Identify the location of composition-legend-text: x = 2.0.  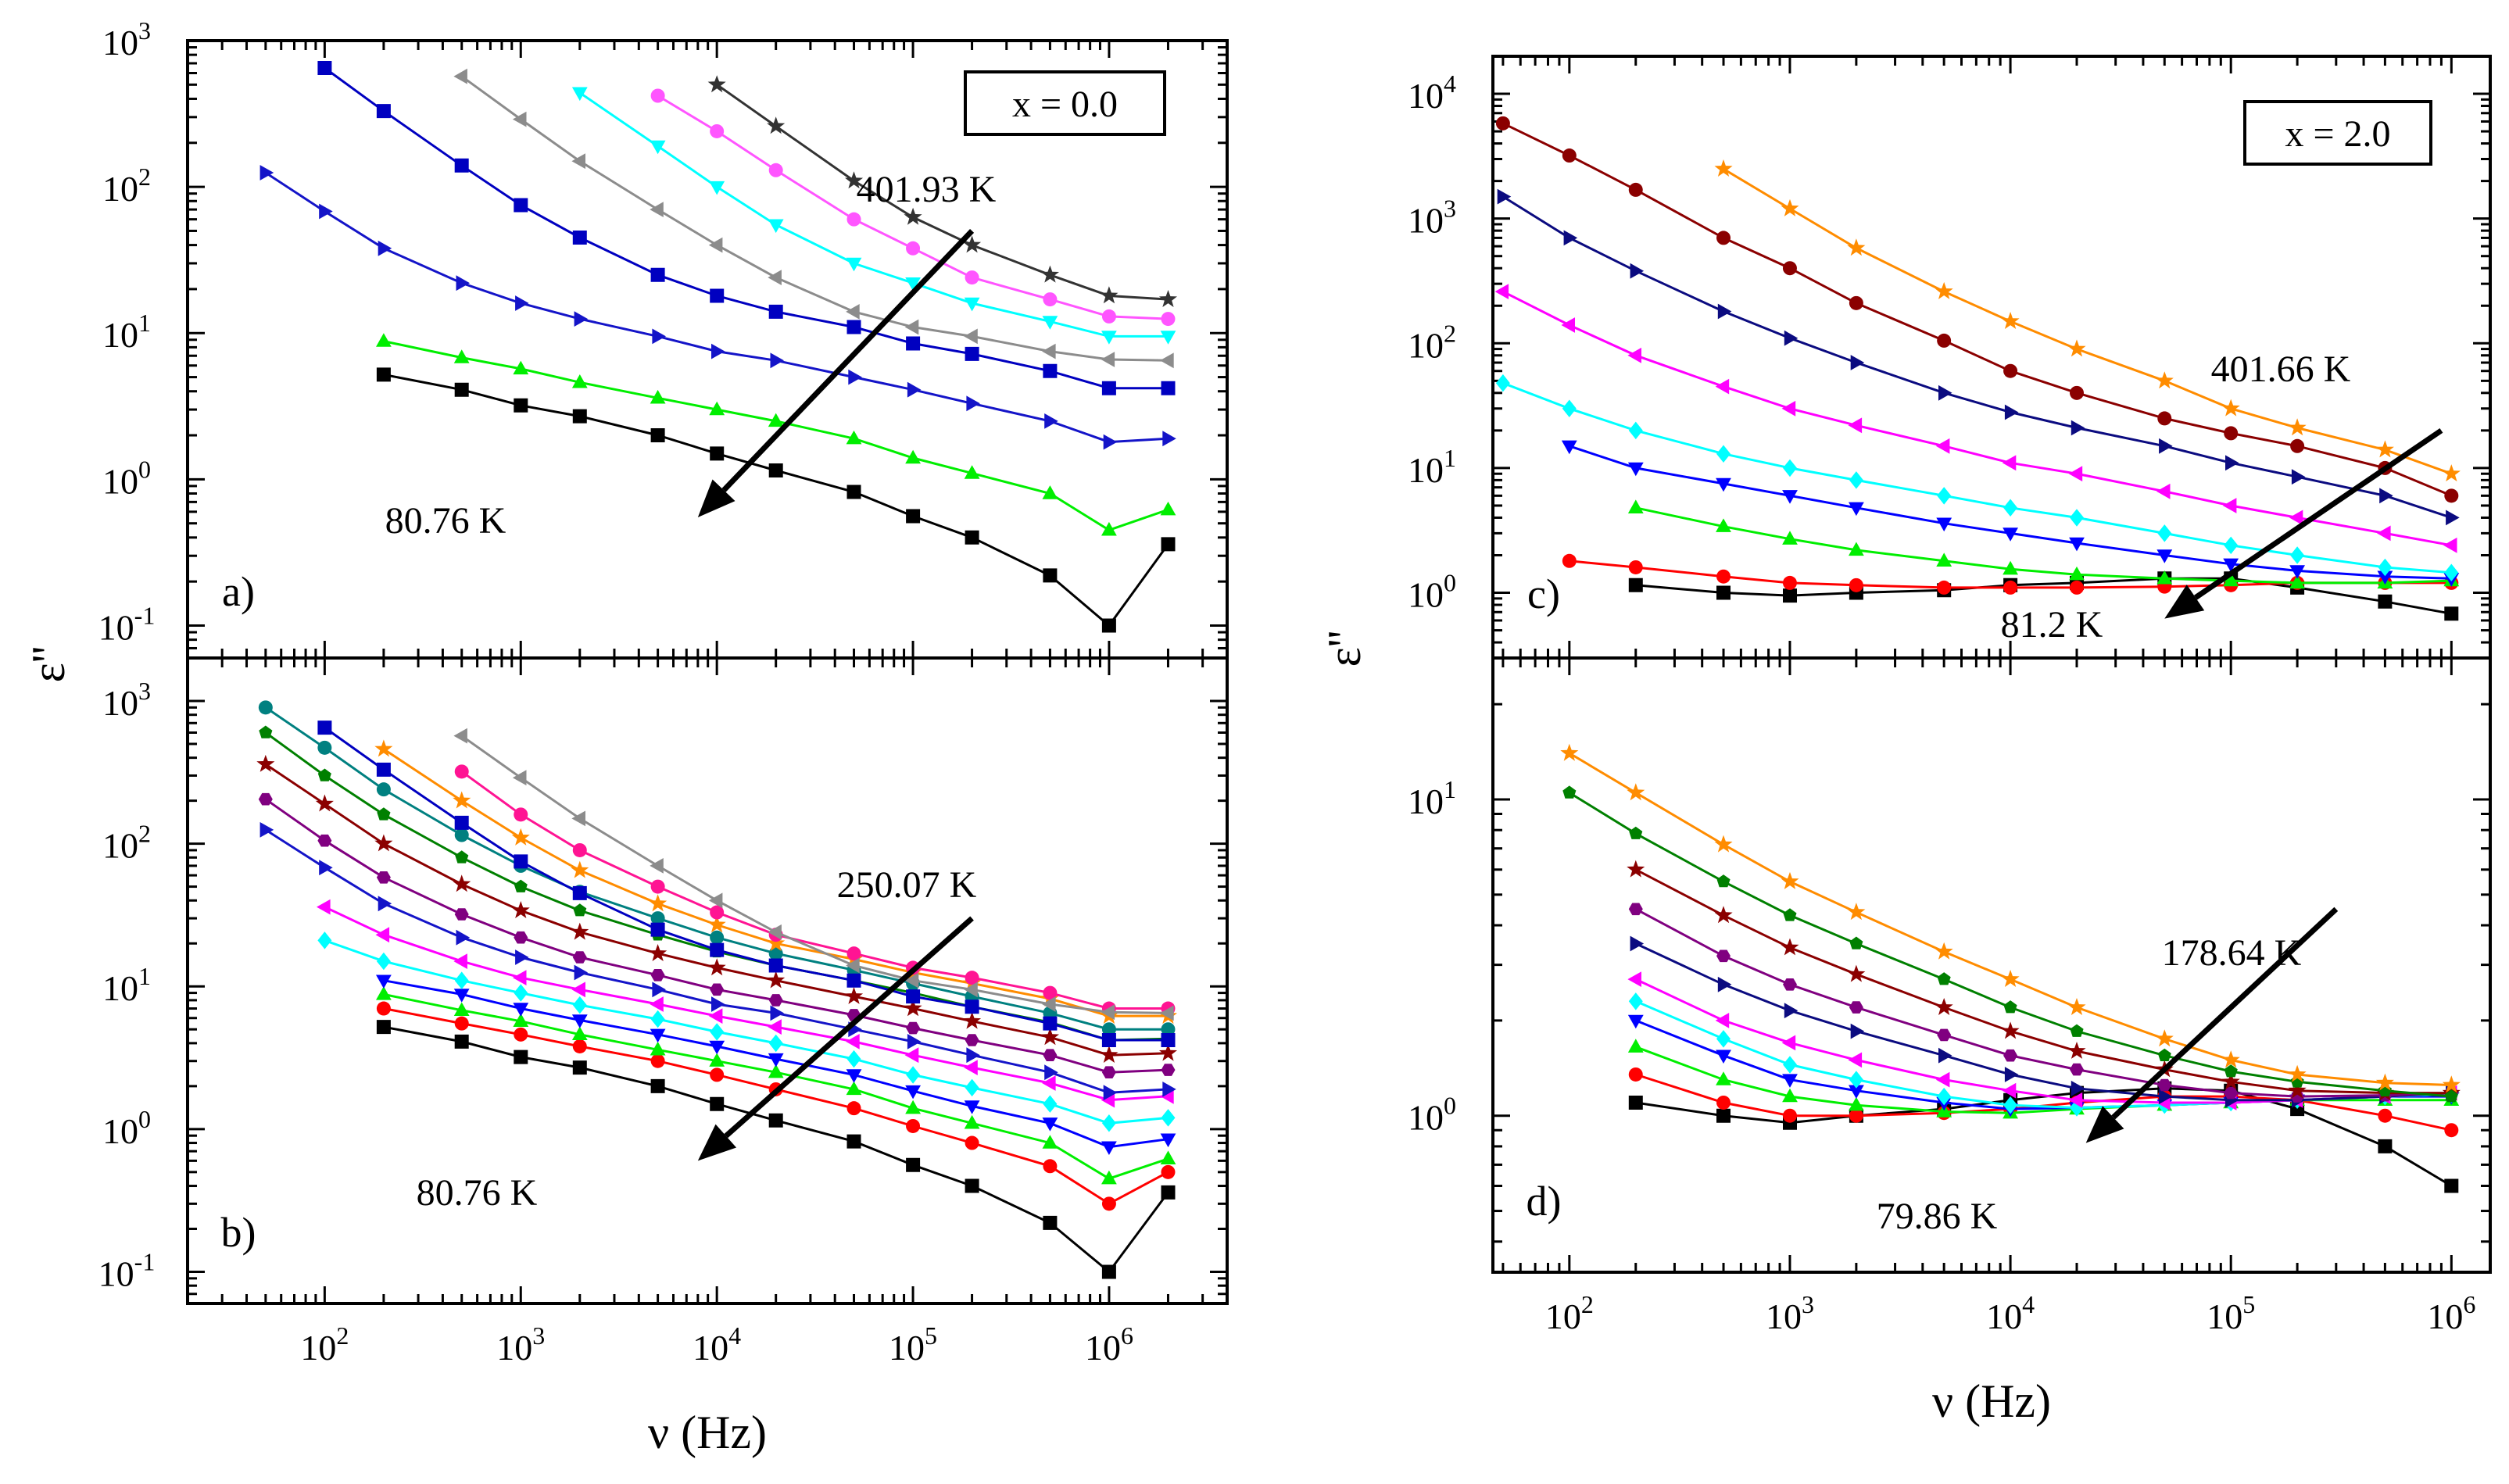
(2337, 134).